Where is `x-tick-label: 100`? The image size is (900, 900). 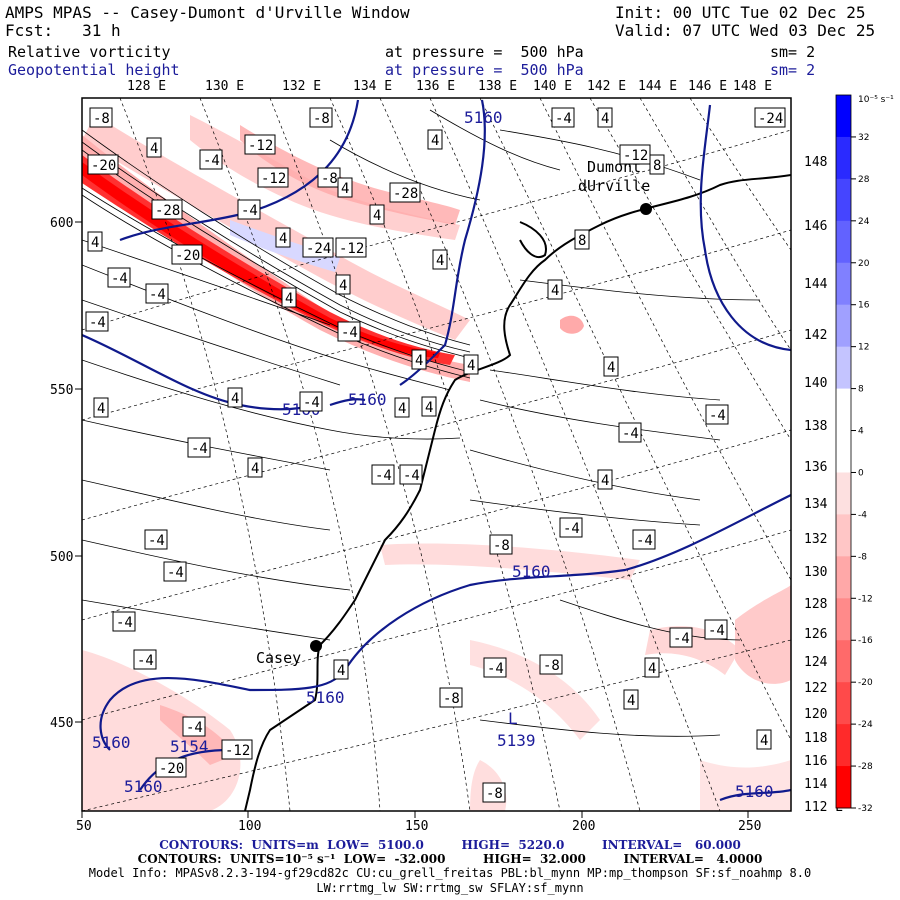
x-tick-label: 100 is located at coordinates (249, 826).